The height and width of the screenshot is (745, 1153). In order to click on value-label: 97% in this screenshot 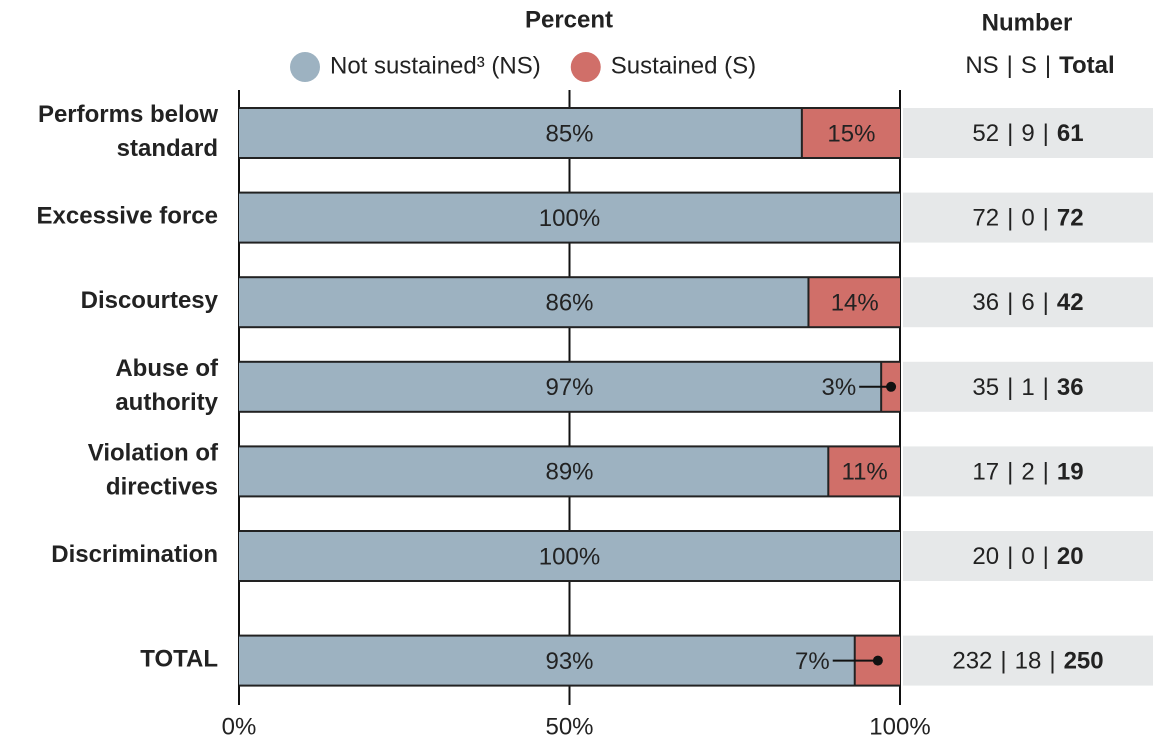, I will do `click(569, 387)`.